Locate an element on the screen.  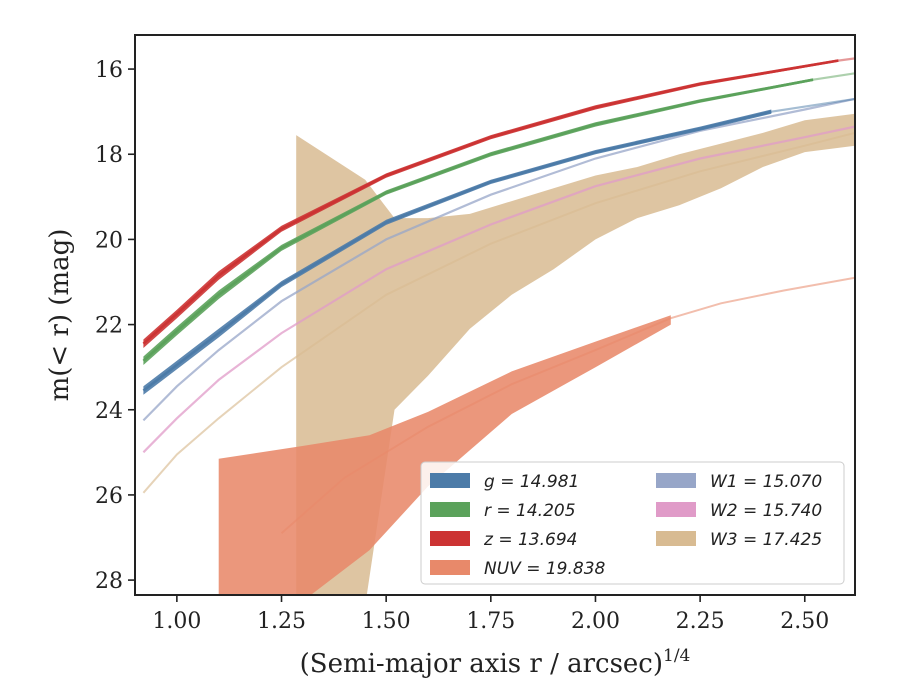
y-tick-label: 26 is located at coordinates (109, 496).